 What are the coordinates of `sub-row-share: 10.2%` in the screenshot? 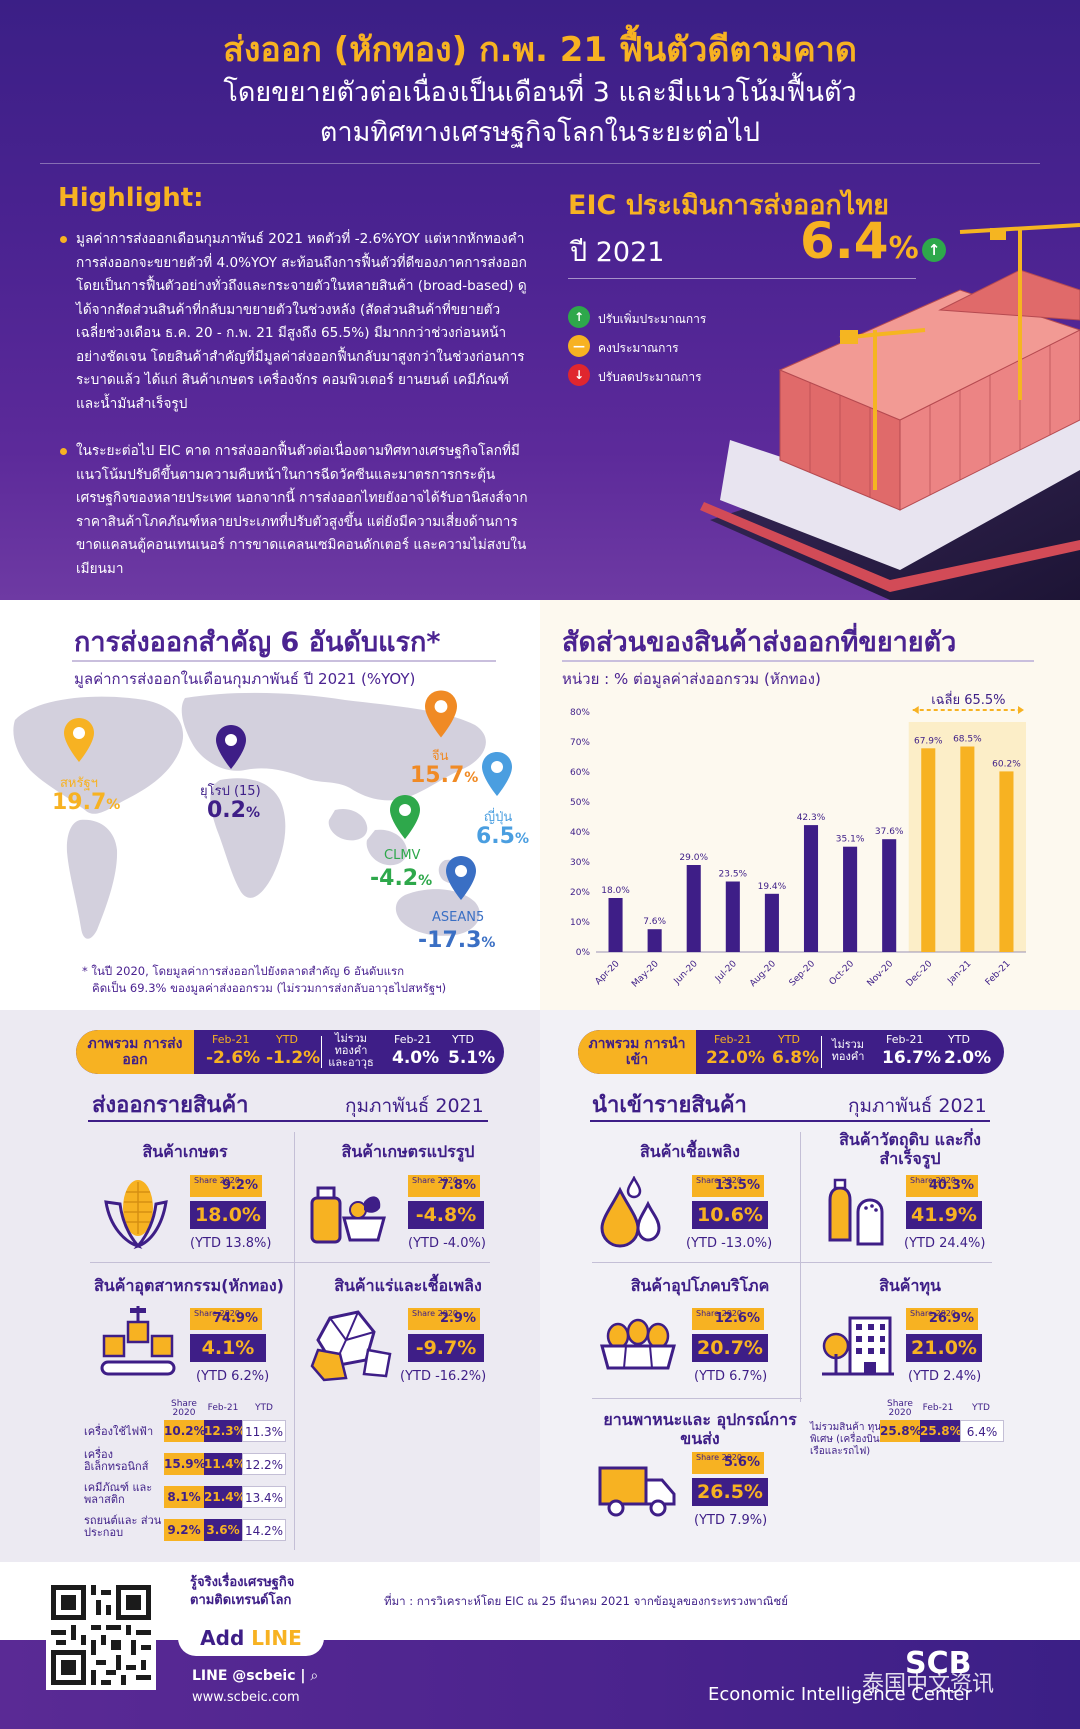 It's located at (185, 1431).